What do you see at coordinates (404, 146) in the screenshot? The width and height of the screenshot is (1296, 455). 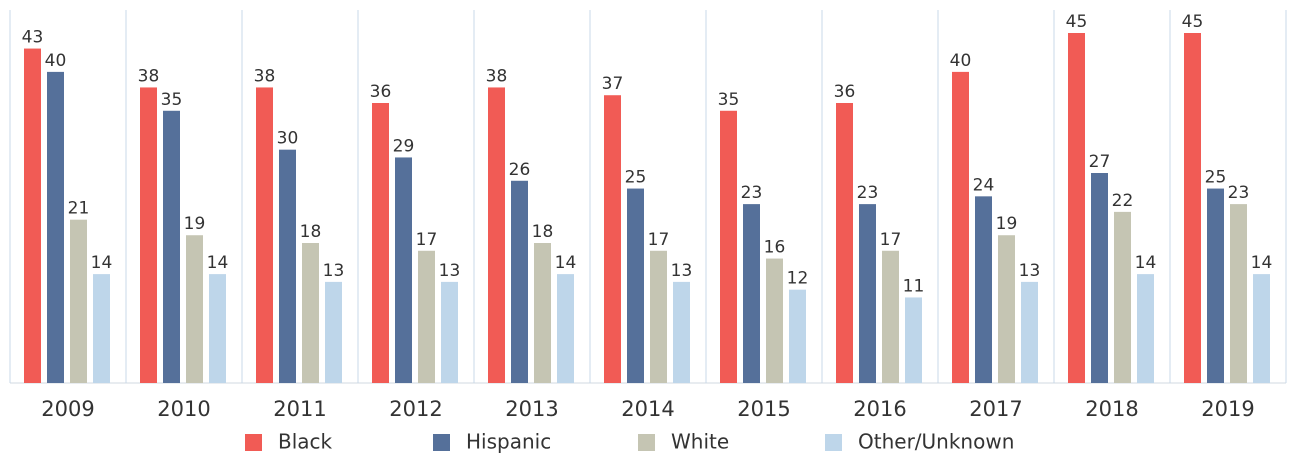 I see `data-label: 29` at bounding box center [404, 146].